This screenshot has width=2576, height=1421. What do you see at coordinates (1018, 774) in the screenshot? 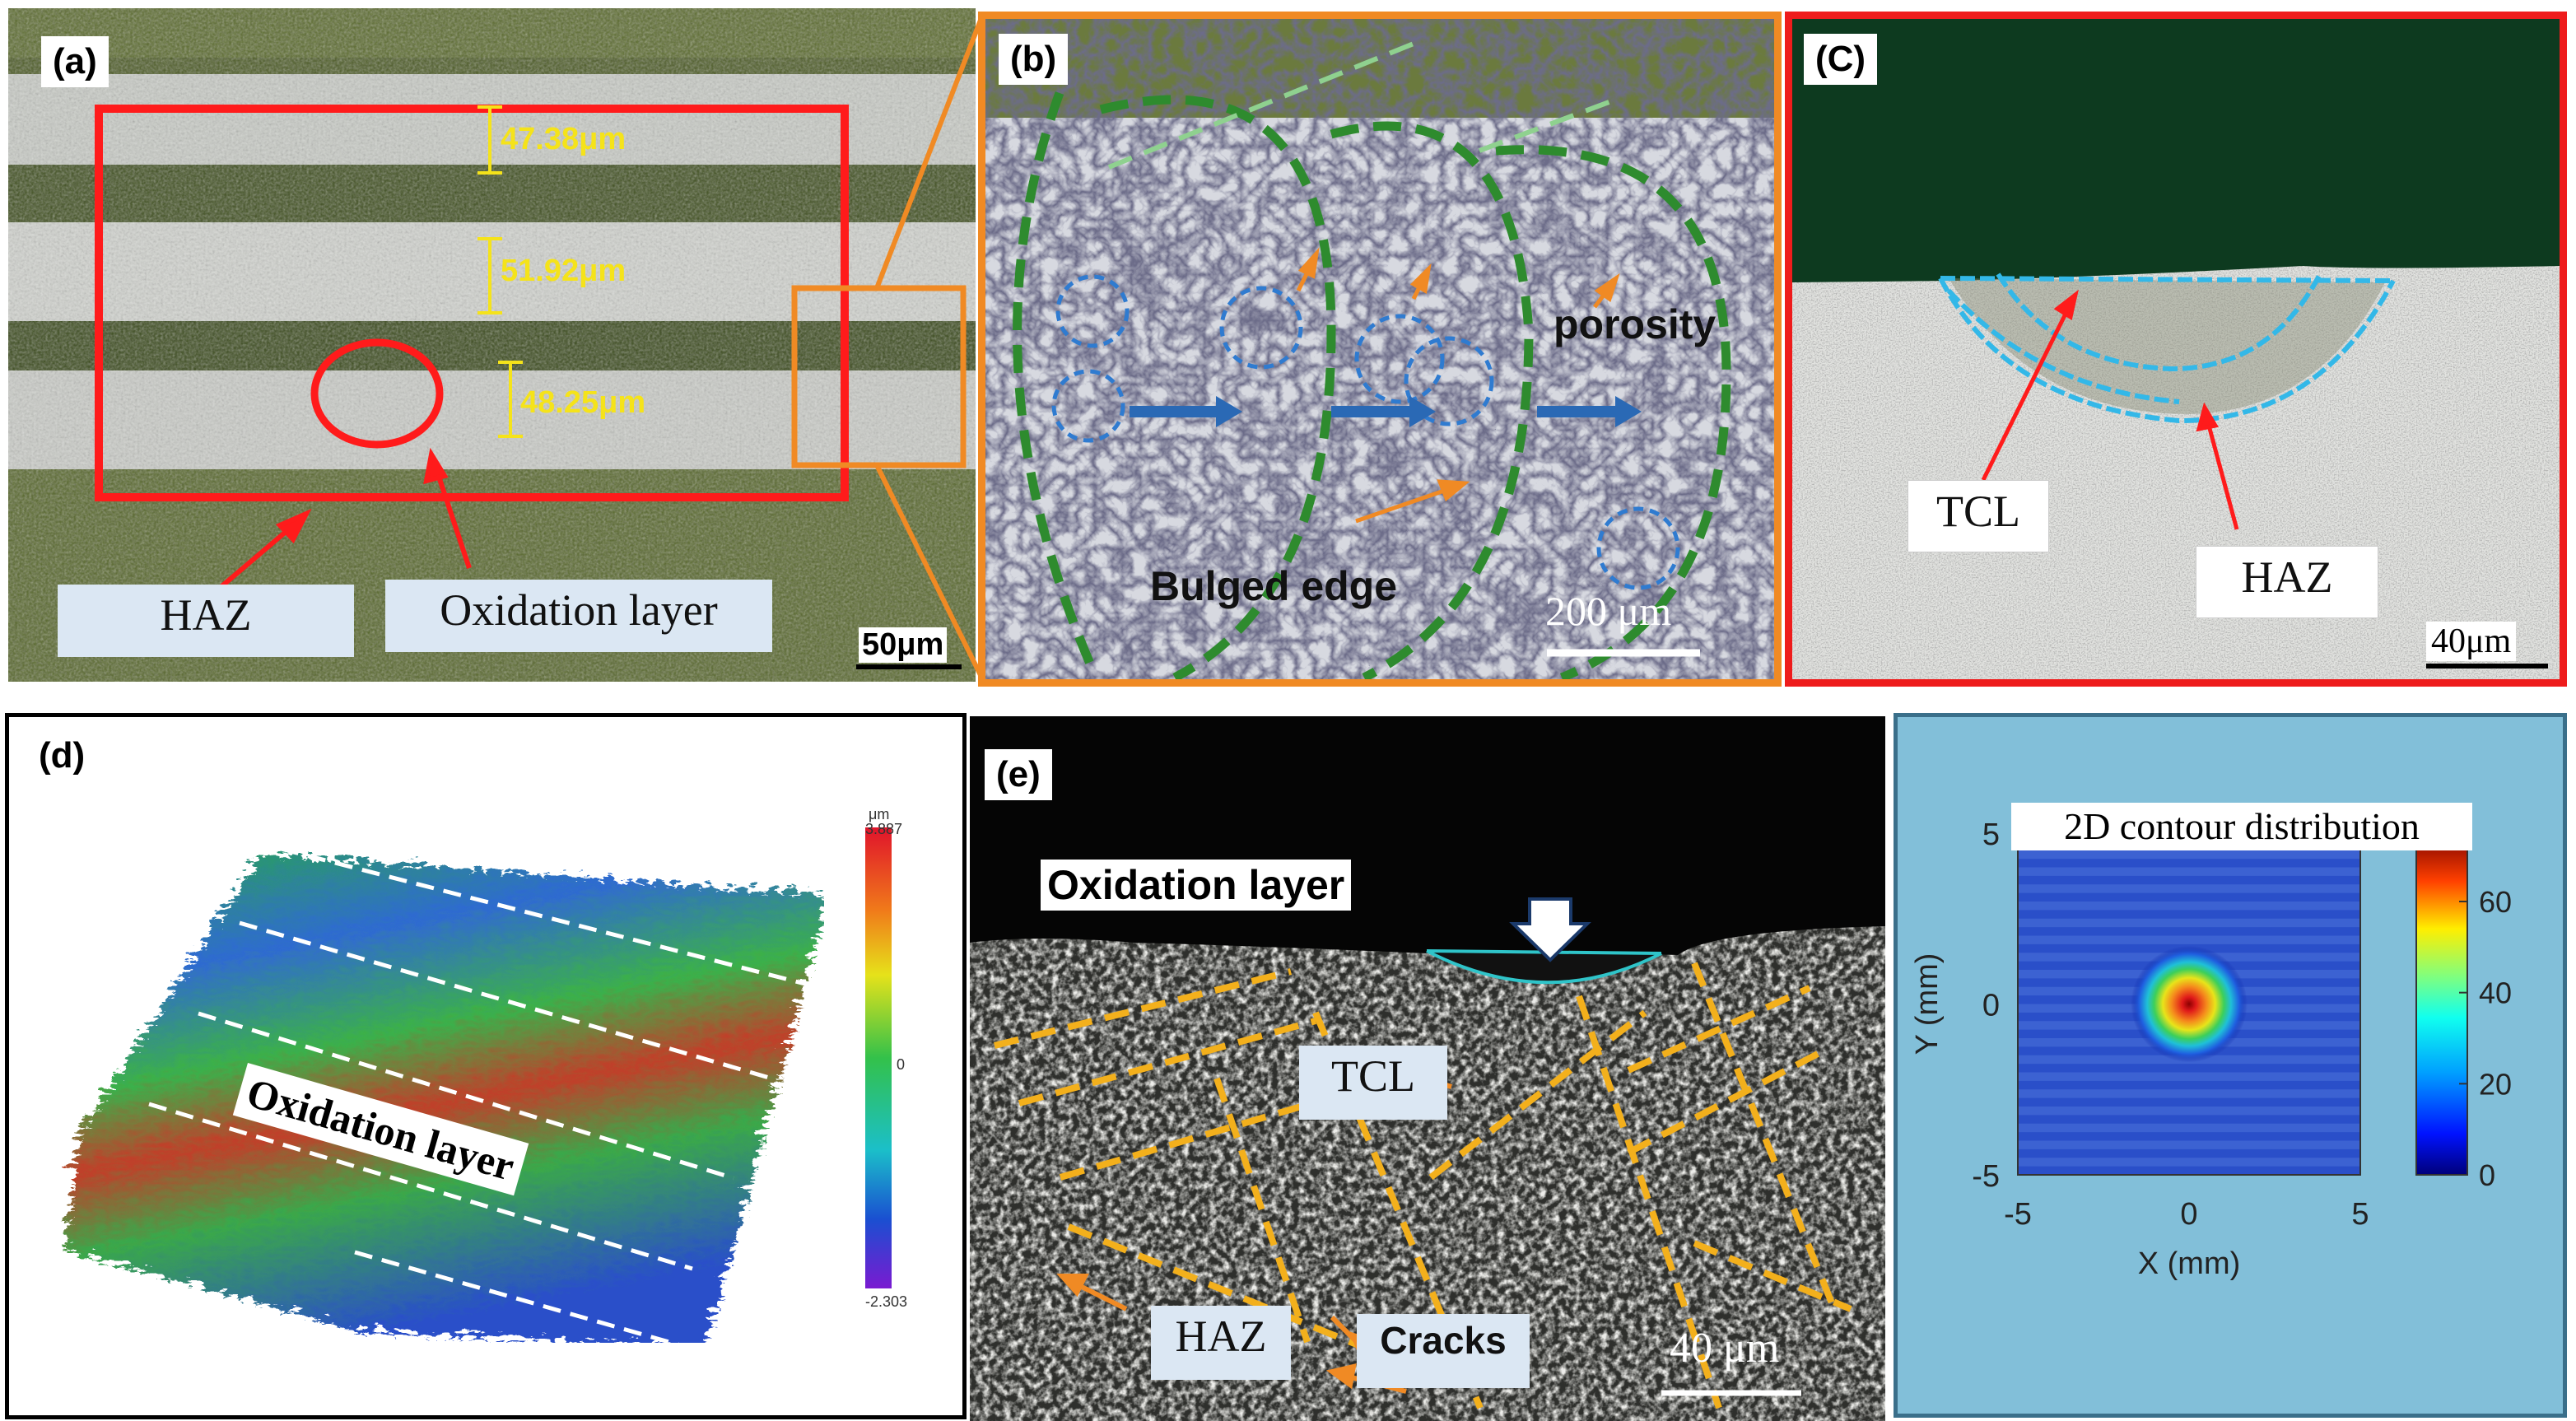
I see `panel-e-tag: (e)` at bounding box center [1018, 774].